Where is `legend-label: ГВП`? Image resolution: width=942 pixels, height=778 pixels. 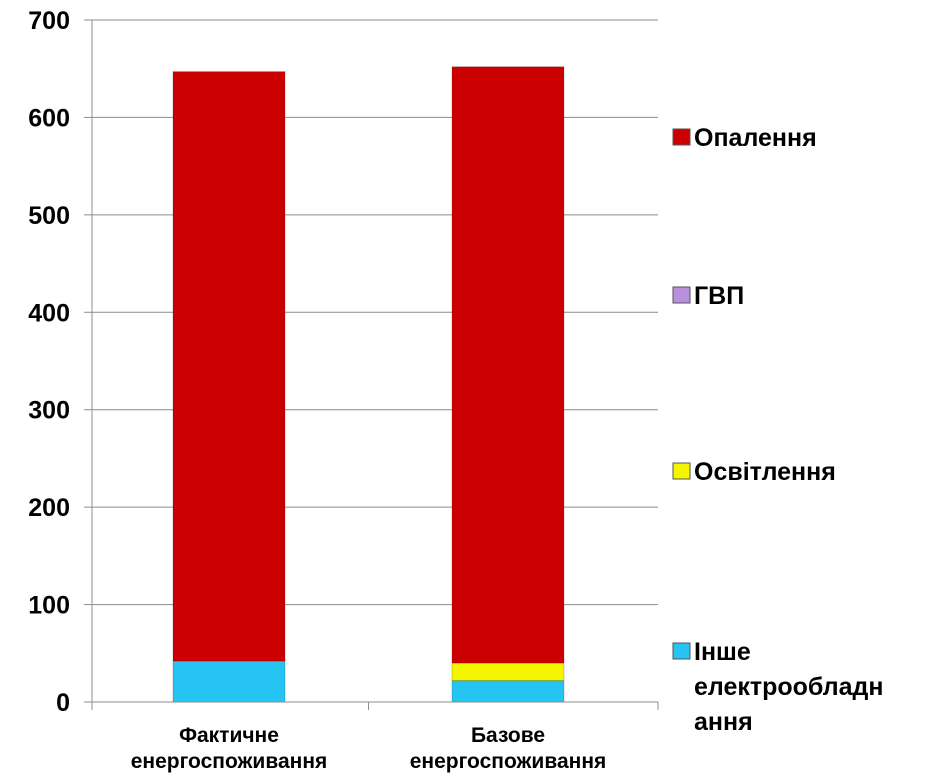 legend-label: ГВП is located at coordinates (719, 296).